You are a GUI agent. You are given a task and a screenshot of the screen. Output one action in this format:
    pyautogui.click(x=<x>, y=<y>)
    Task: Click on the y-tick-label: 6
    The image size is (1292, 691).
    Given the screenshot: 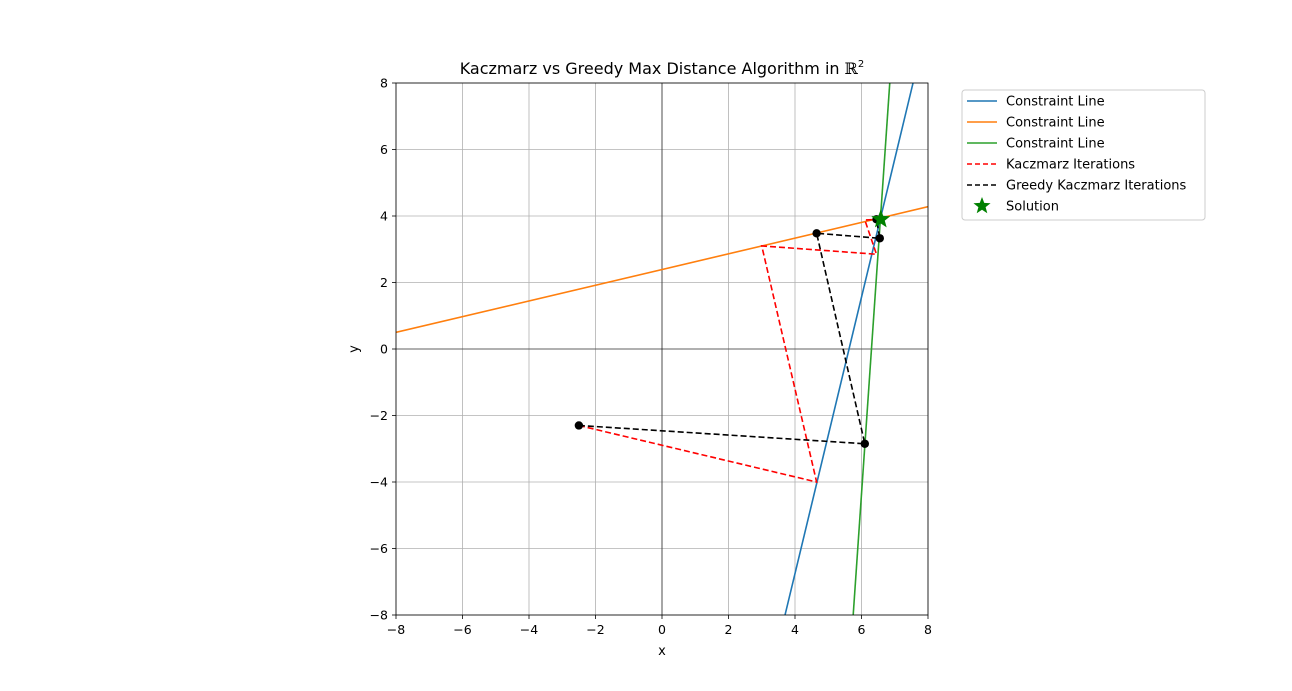 What is the action you would take?
    pyautogui.click(x=384, y=149)
    